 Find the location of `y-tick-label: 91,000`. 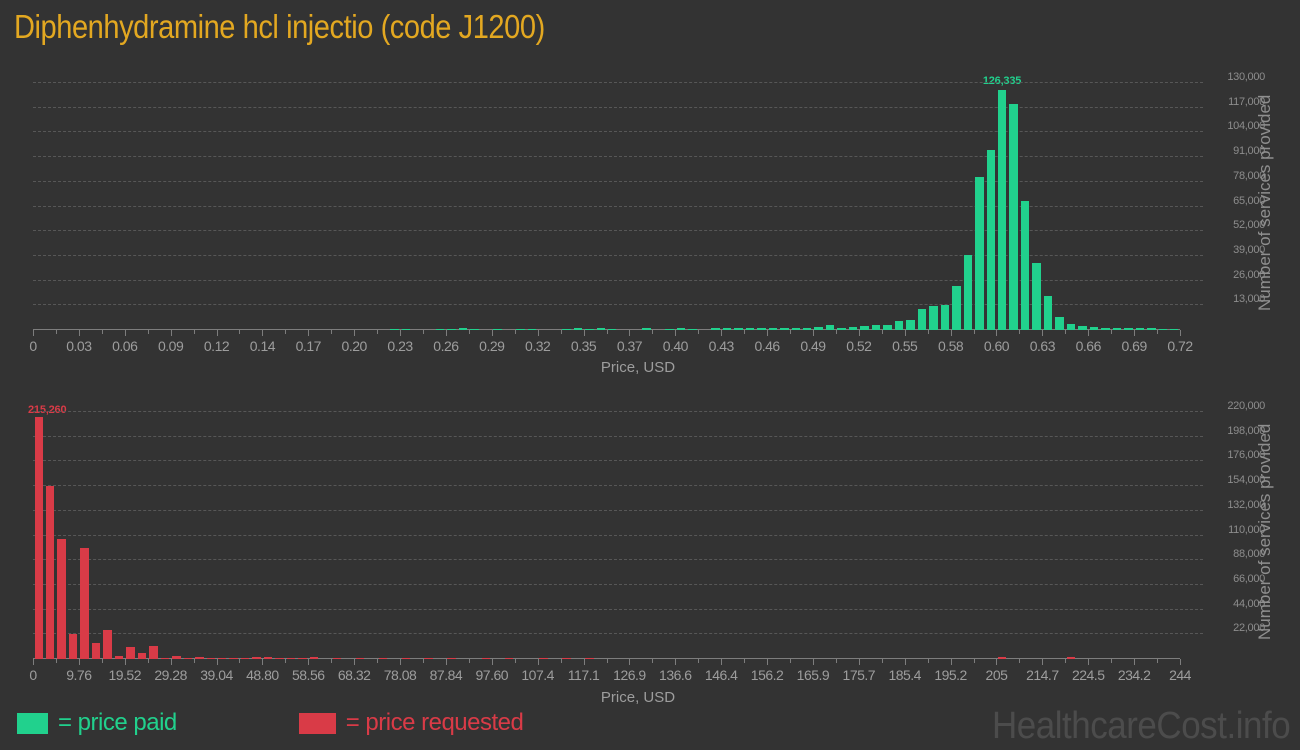

y-tick-label: 91,000 is located at coordinates (1249, 151).